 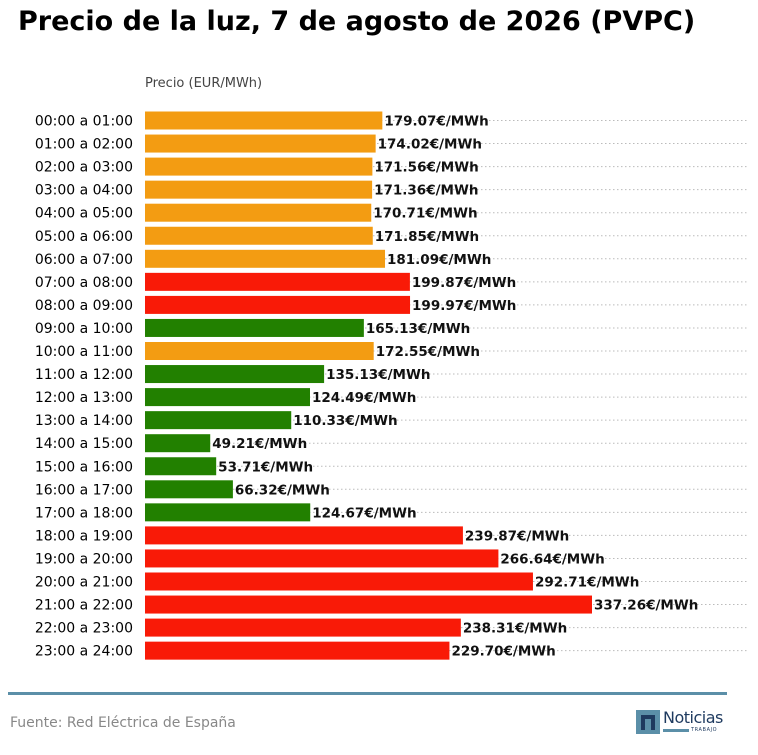 I want to click on bar-value-label: 165.13€/MWh, so click(x=418, y=329).